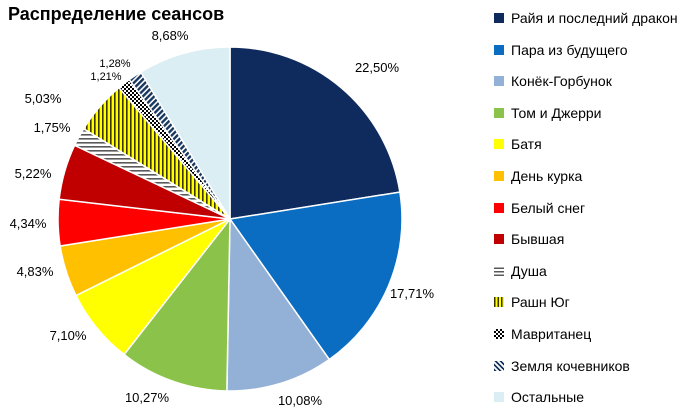 The height and width of the screenshot is (420, 700). I want to click on slice-label: 1,28%, so click(114, 64).